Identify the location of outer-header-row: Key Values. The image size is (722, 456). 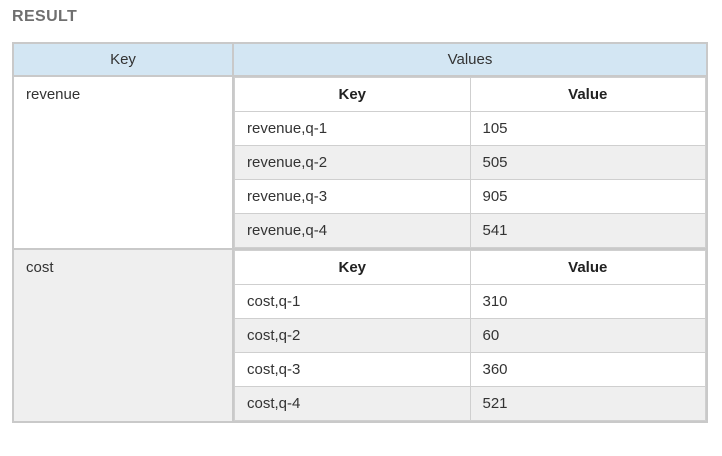
(360, 59).